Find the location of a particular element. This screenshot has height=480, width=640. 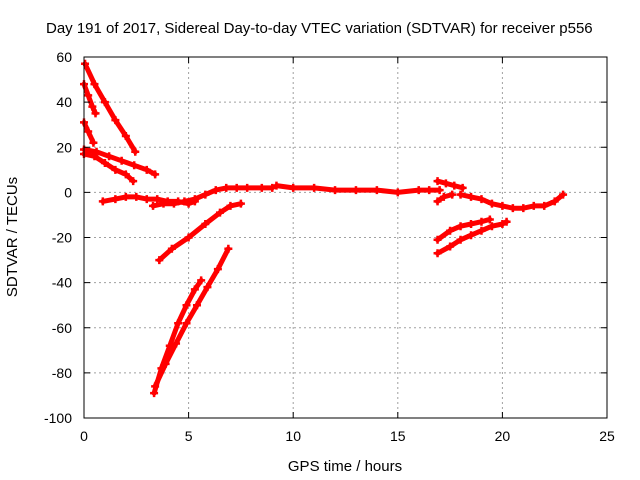

y-tick-label: -100 is located at coordinates (58, 418).